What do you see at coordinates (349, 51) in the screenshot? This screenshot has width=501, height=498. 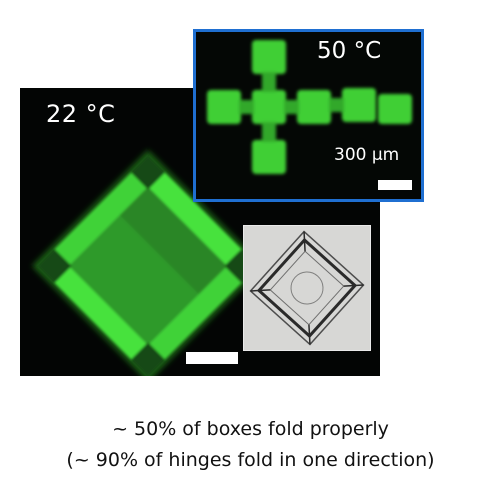 I see `temperature-label-50c: 50 °C` at bounding box center [349, 51].